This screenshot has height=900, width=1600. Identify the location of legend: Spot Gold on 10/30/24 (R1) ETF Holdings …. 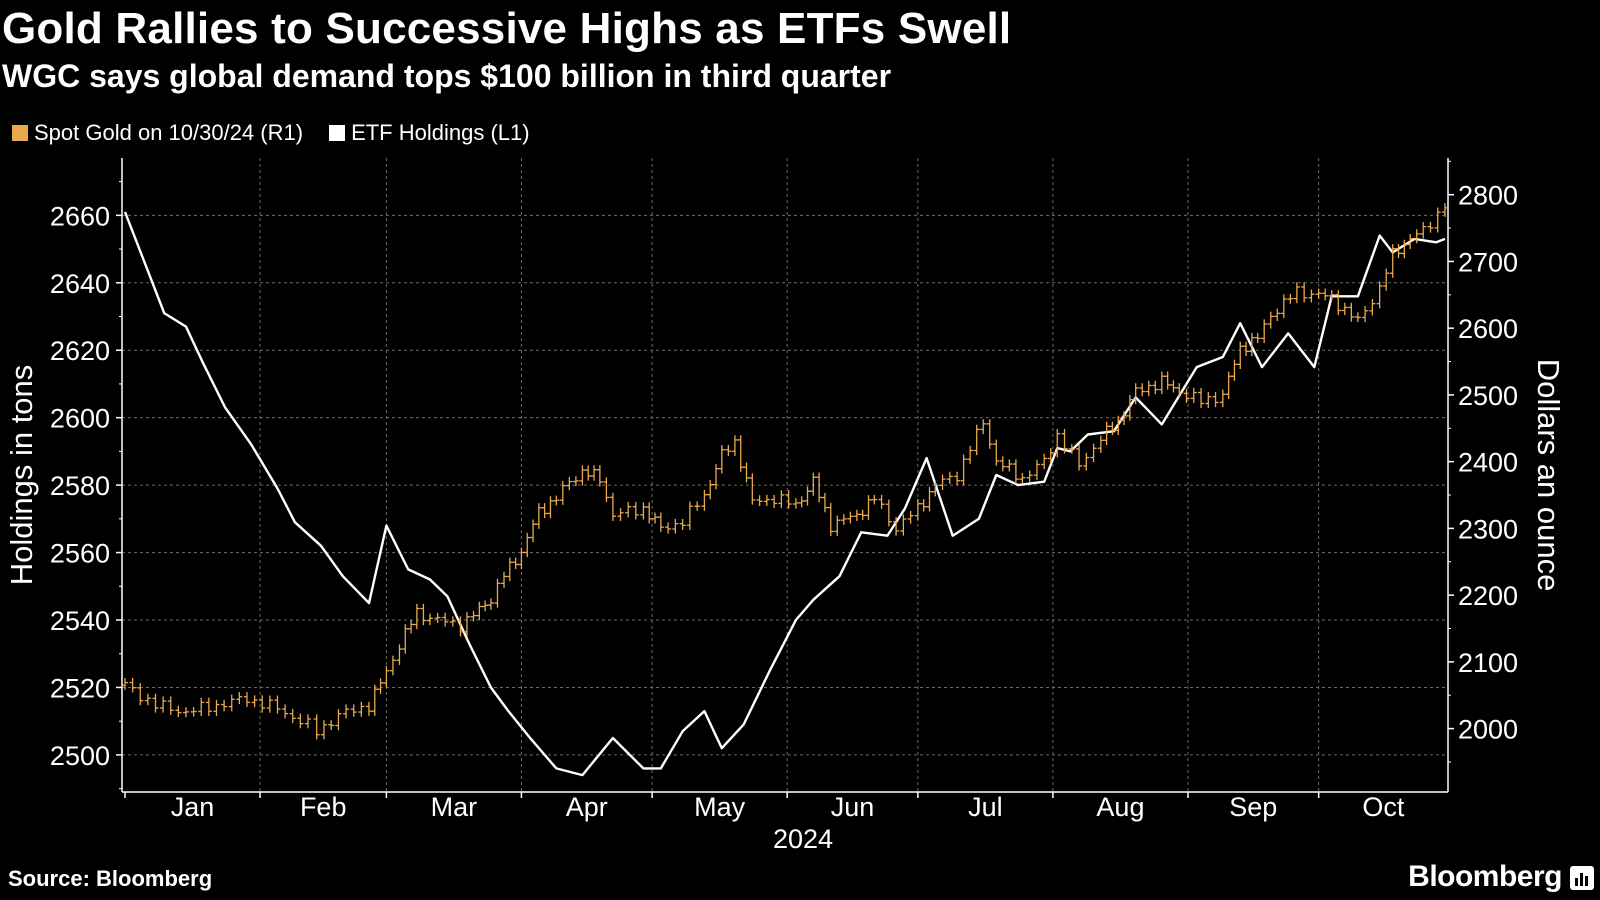
(271, 133).